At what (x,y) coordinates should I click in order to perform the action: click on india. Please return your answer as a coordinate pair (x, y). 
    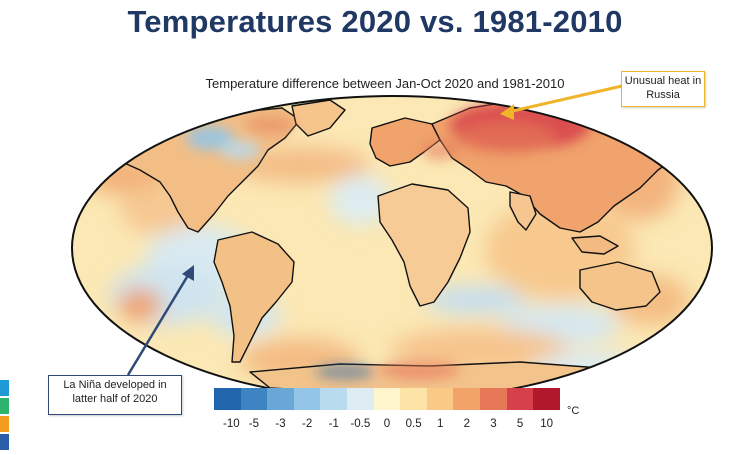
    Looking at the image, I should click on (523, 211).